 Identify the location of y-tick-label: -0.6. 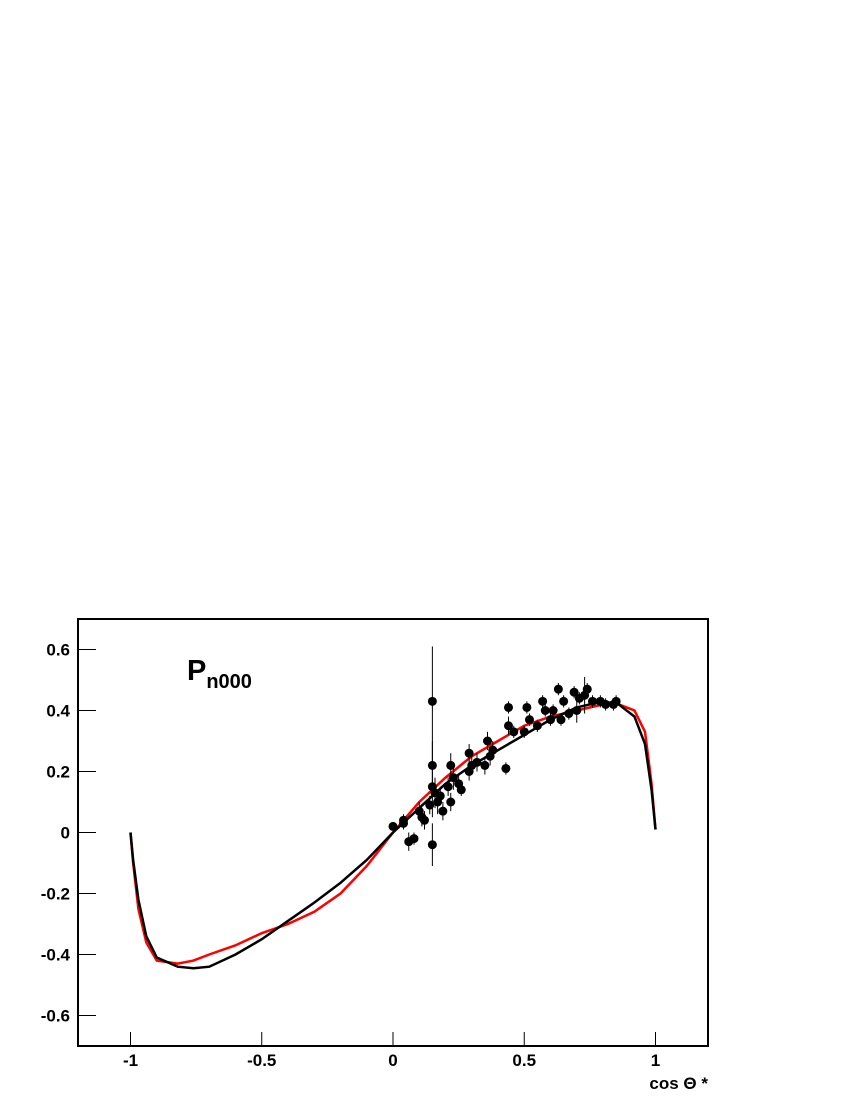
(55, 1016).